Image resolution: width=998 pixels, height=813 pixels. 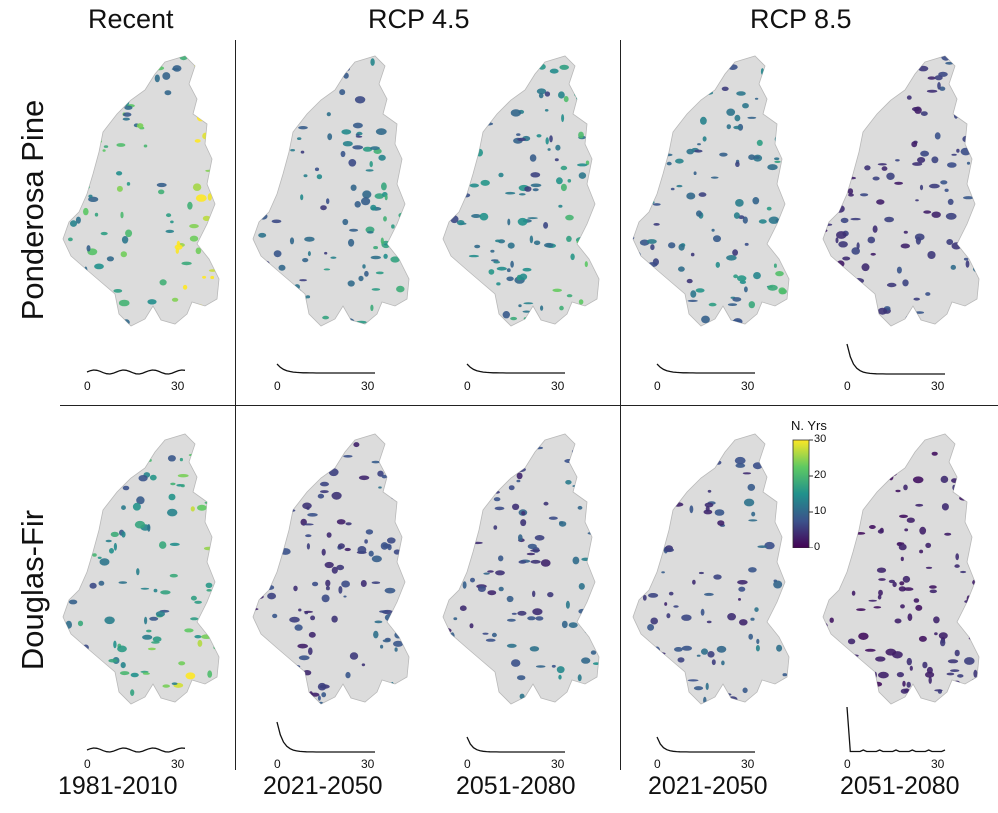 What do you see at coordinates (135, 381) in the screenshot?
I see `histogram-inset: 0 30` at bounding box center [135, 381].